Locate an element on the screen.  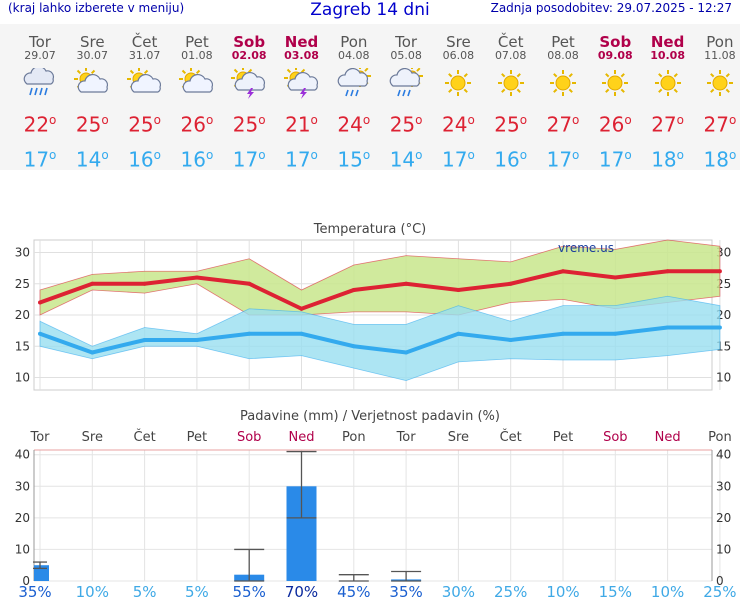
sun-rain-icon is located at coordinates (406, 81).